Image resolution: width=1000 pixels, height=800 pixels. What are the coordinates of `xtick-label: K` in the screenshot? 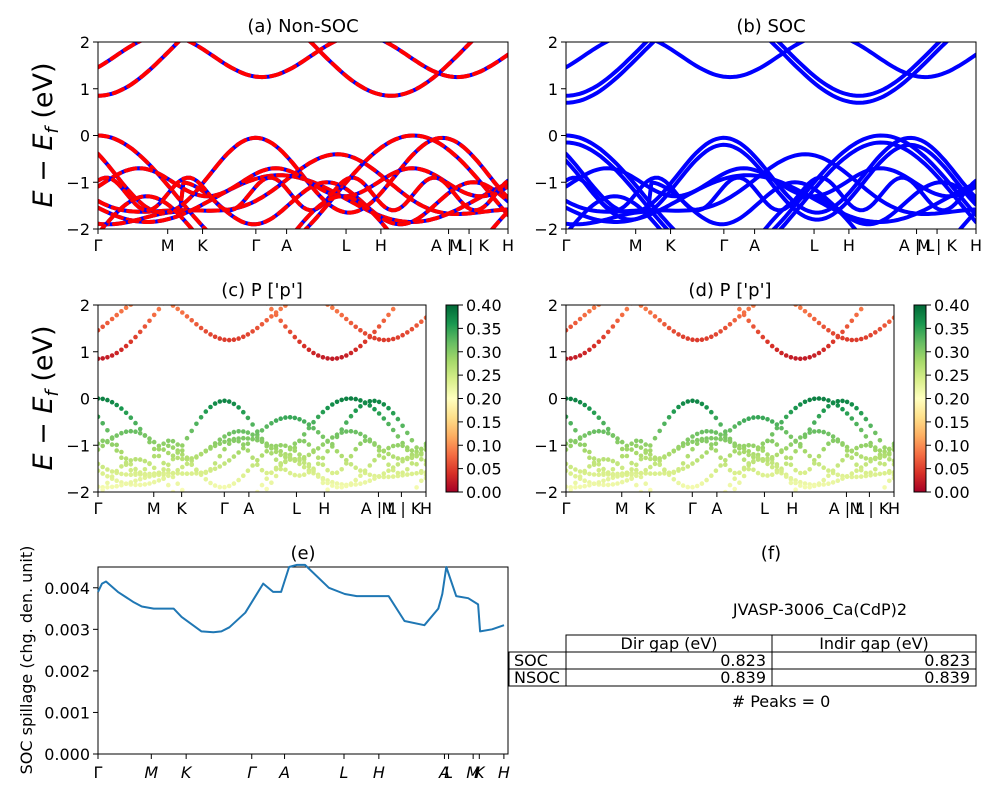 It's located at (187, 772).